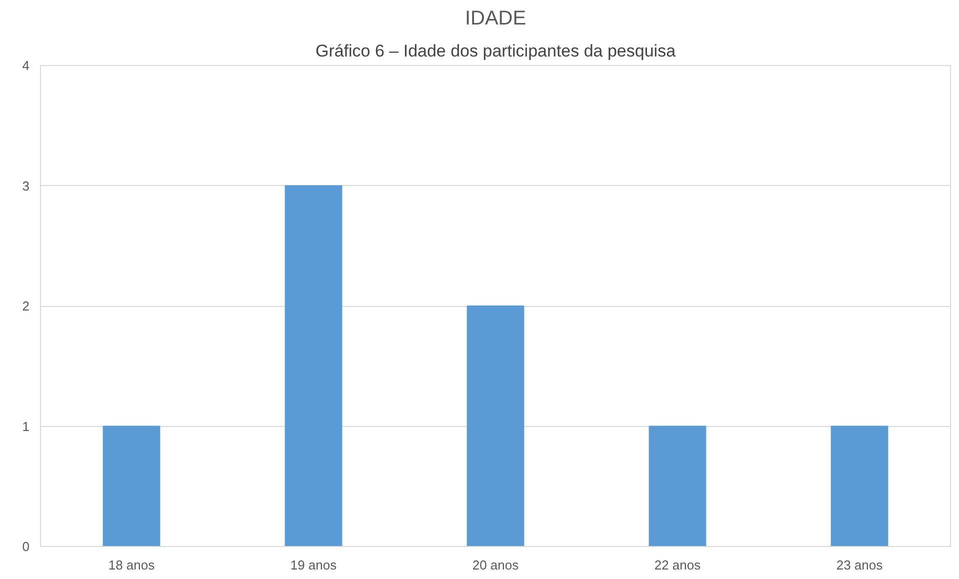 The image size is (959, 579). Describe the element at coordinates (26, 65) in the screenshot. I see `y-tick-label: 4` at that location.